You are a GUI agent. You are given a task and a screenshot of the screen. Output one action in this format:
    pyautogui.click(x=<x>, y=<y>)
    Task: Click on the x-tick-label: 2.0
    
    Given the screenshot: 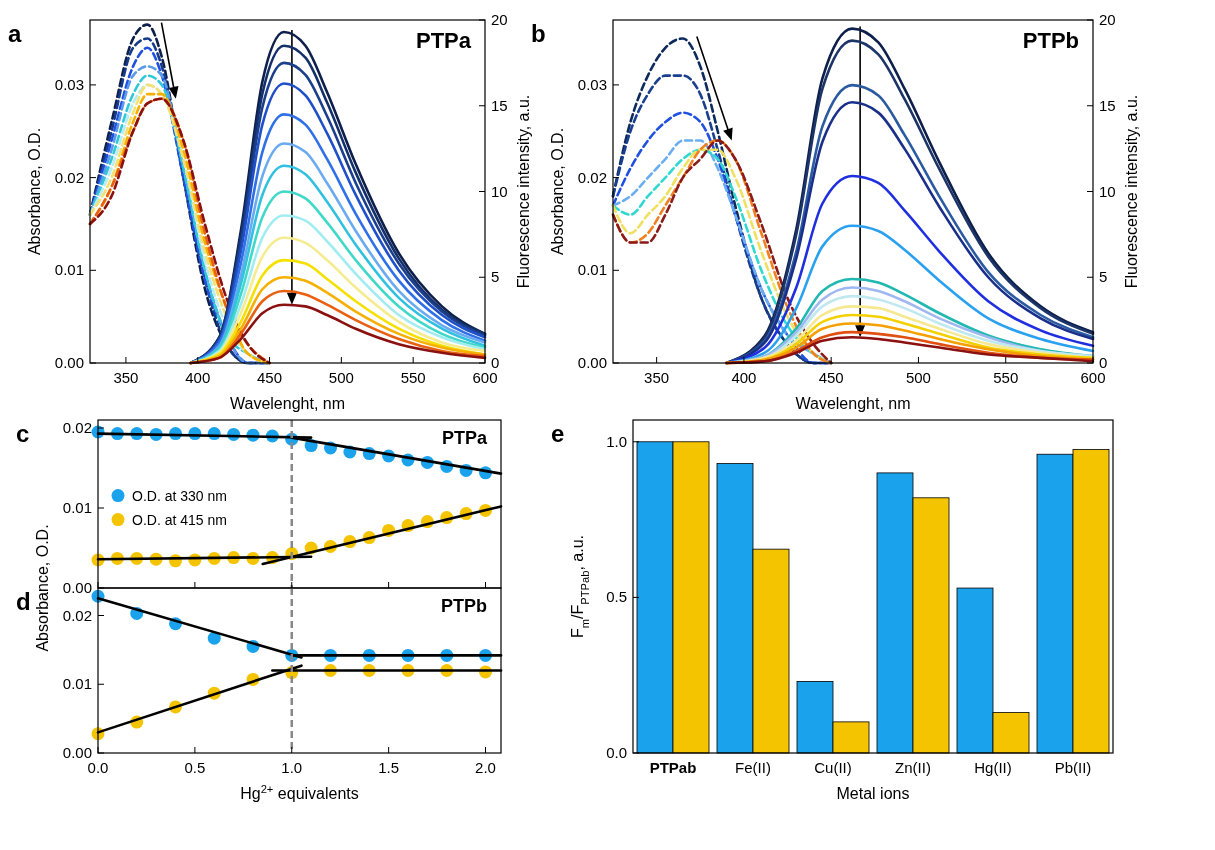 What is the action you would take?
    pyautogui.click(x=485, y=767)
    